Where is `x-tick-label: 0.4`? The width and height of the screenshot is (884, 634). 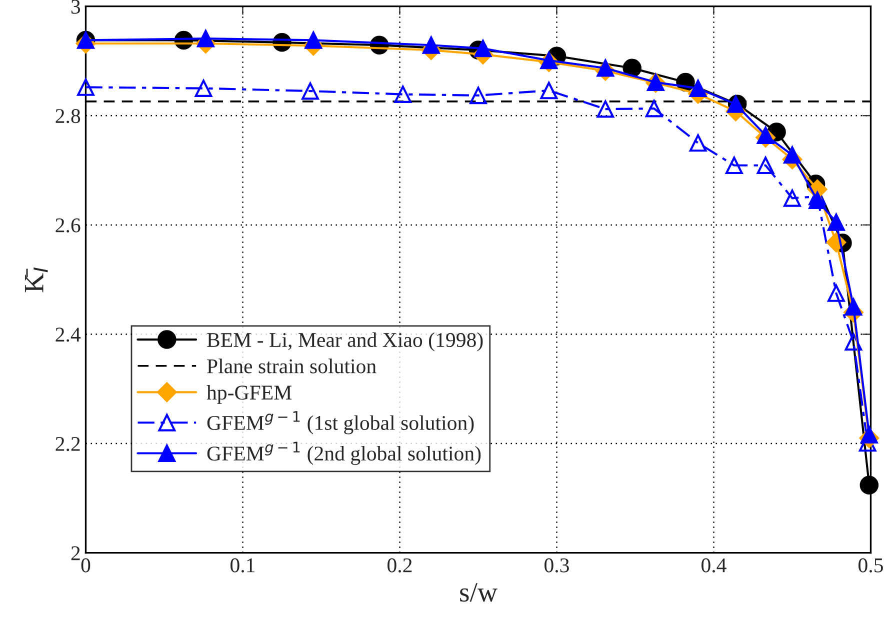 x-tick-label: 0.4 is located at coordinates (714, 565).